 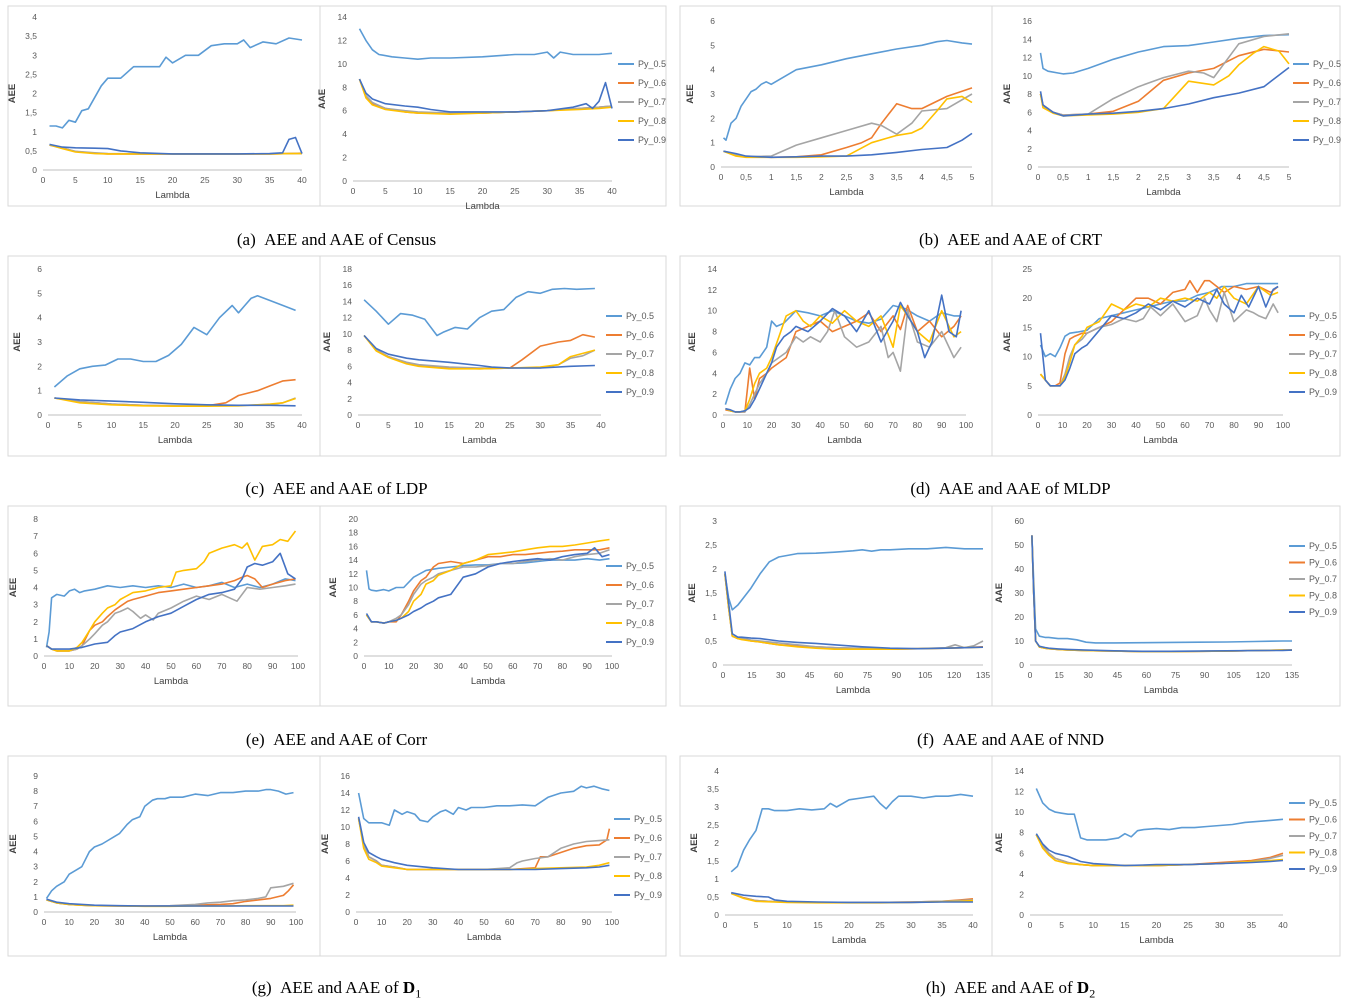 What do you see at coordinates (348, 285) in the screenshot?
I see `y-tick-label: 16` at bounding box center [348, 285].